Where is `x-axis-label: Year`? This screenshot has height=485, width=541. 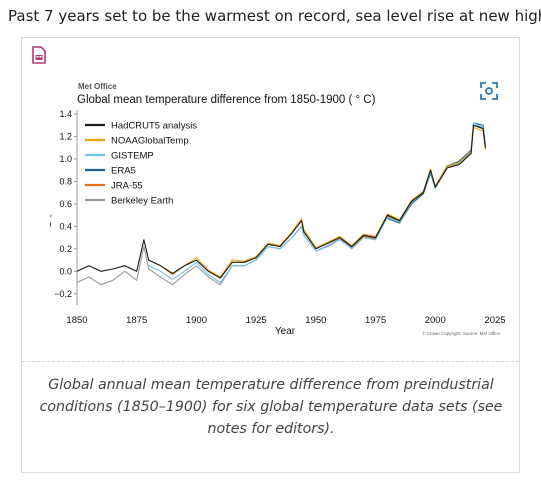 x-axis-label: Year is located at coordinates (285, 331).